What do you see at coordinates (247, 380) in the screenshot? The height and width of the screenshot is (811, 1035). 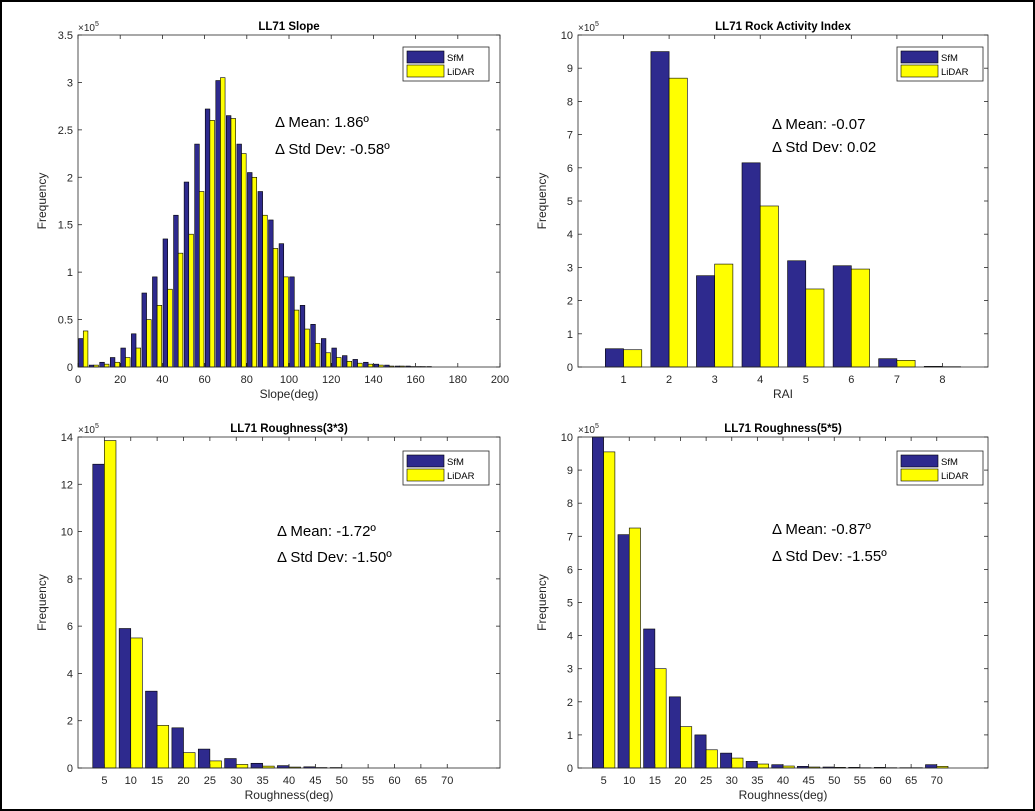 I see `x-tick-label: 80` at bounding box center [247, 380].